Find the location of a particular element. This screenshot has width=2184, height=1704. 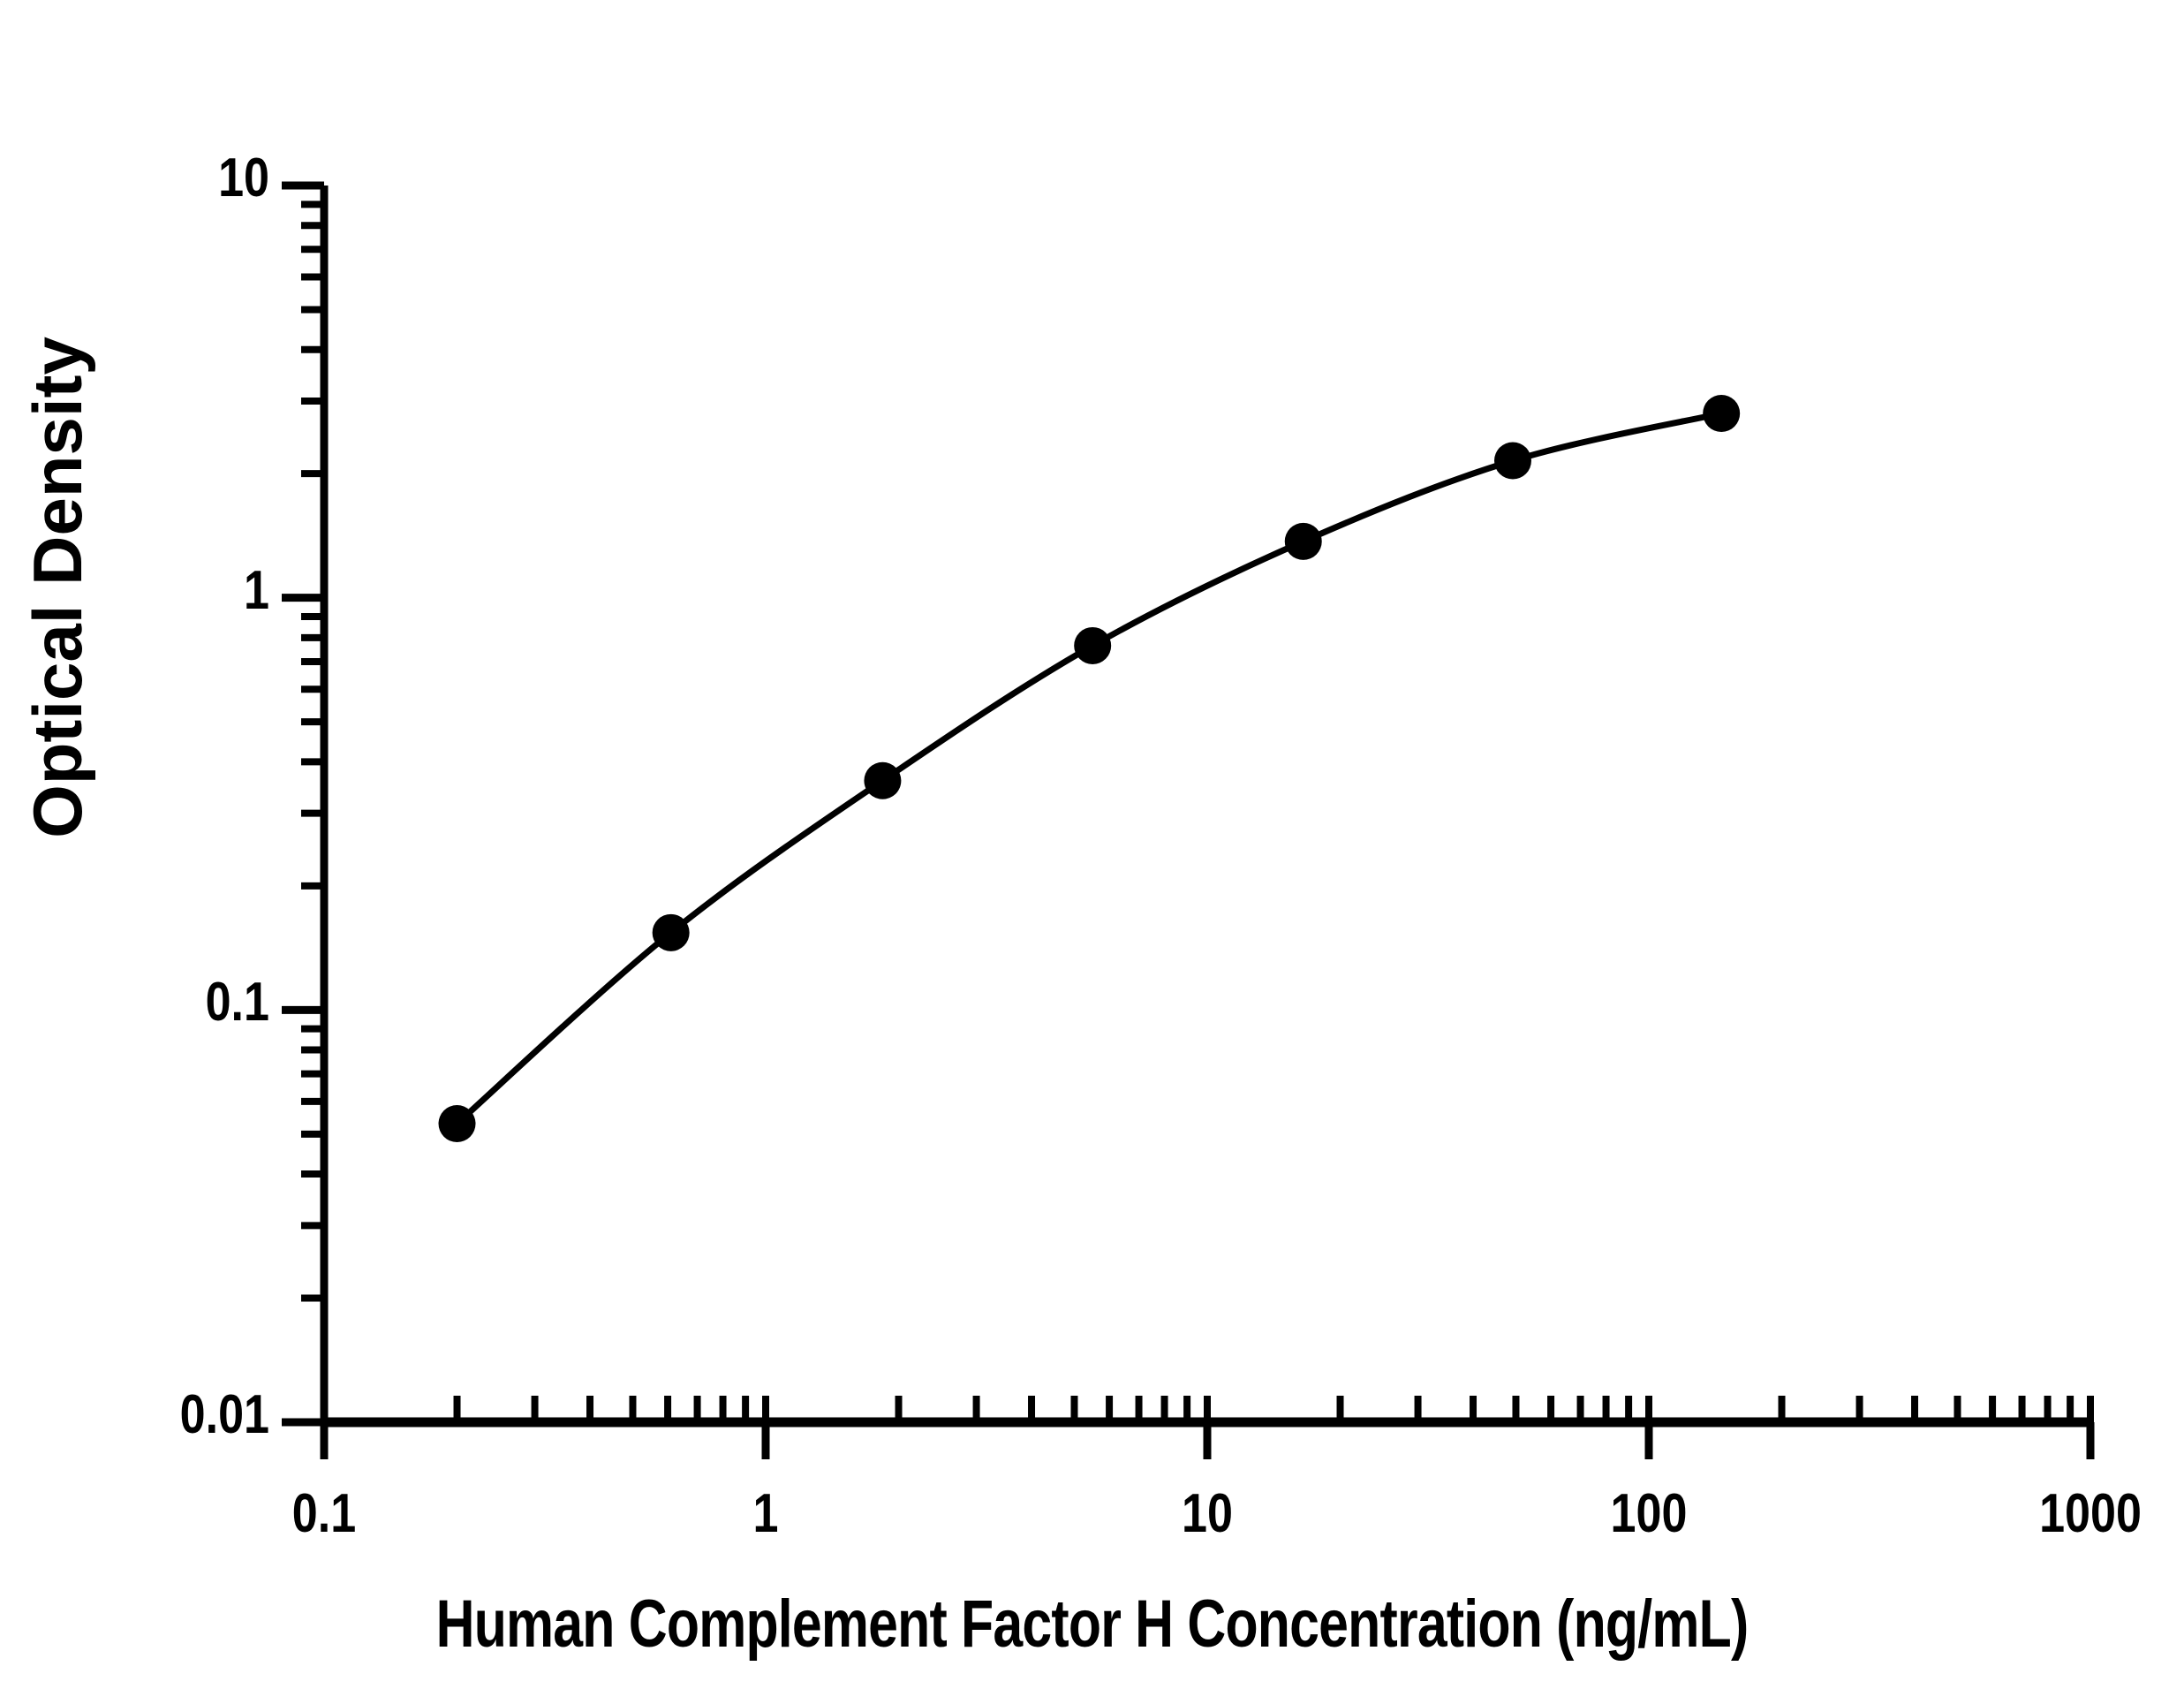

y-axis-ticks is located at coordinates (303, 804).